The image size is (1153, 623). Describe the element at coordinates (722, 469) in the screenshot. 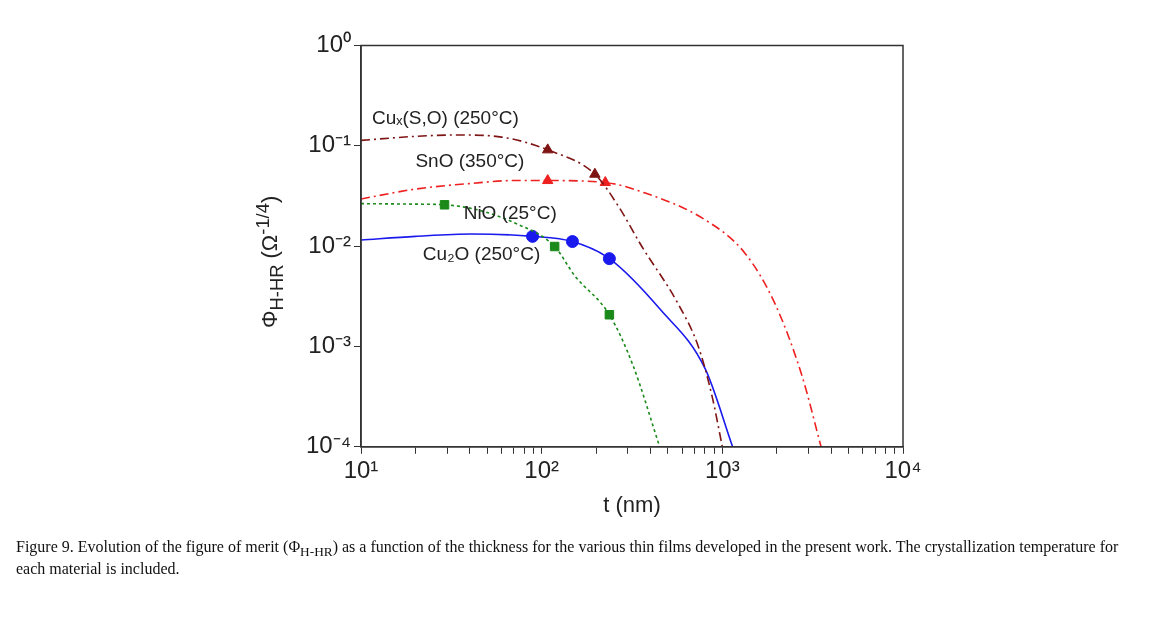

I see `x-tick-label: 10³` at that location.